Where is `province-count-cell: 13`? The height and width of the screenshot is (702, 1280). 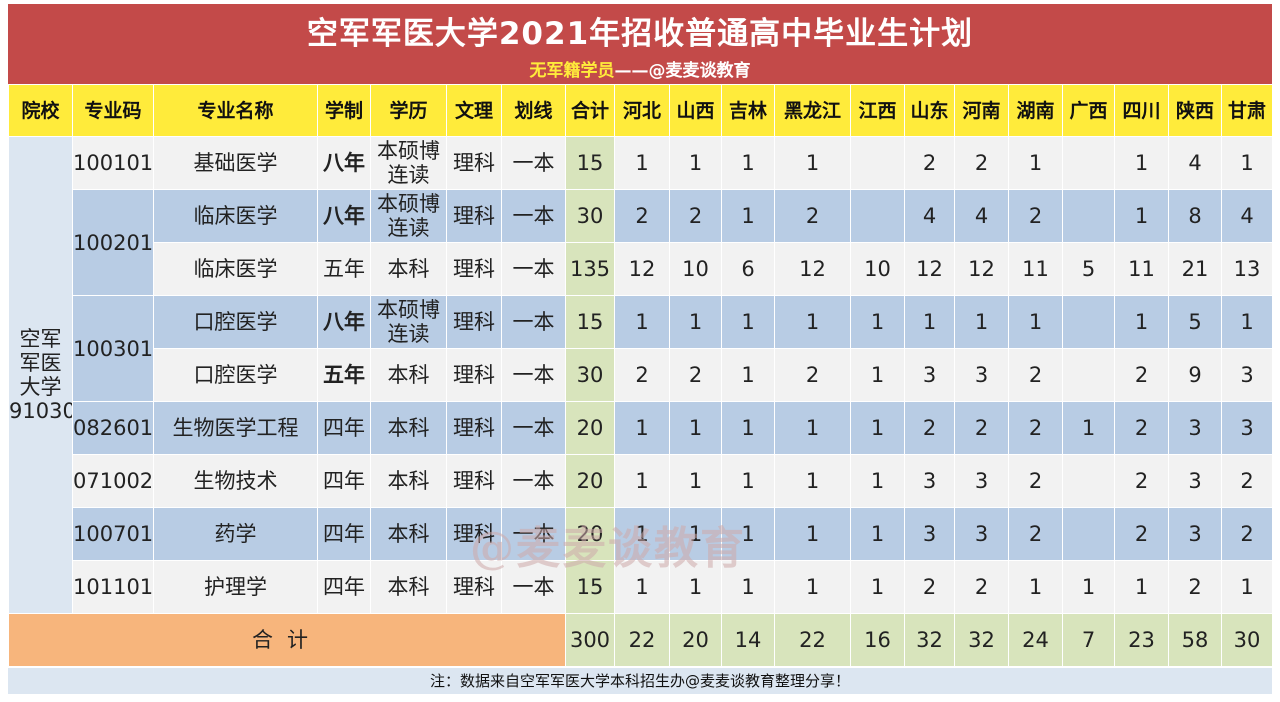 province-count-cell: 13 is located at coordinates (1247, 269).